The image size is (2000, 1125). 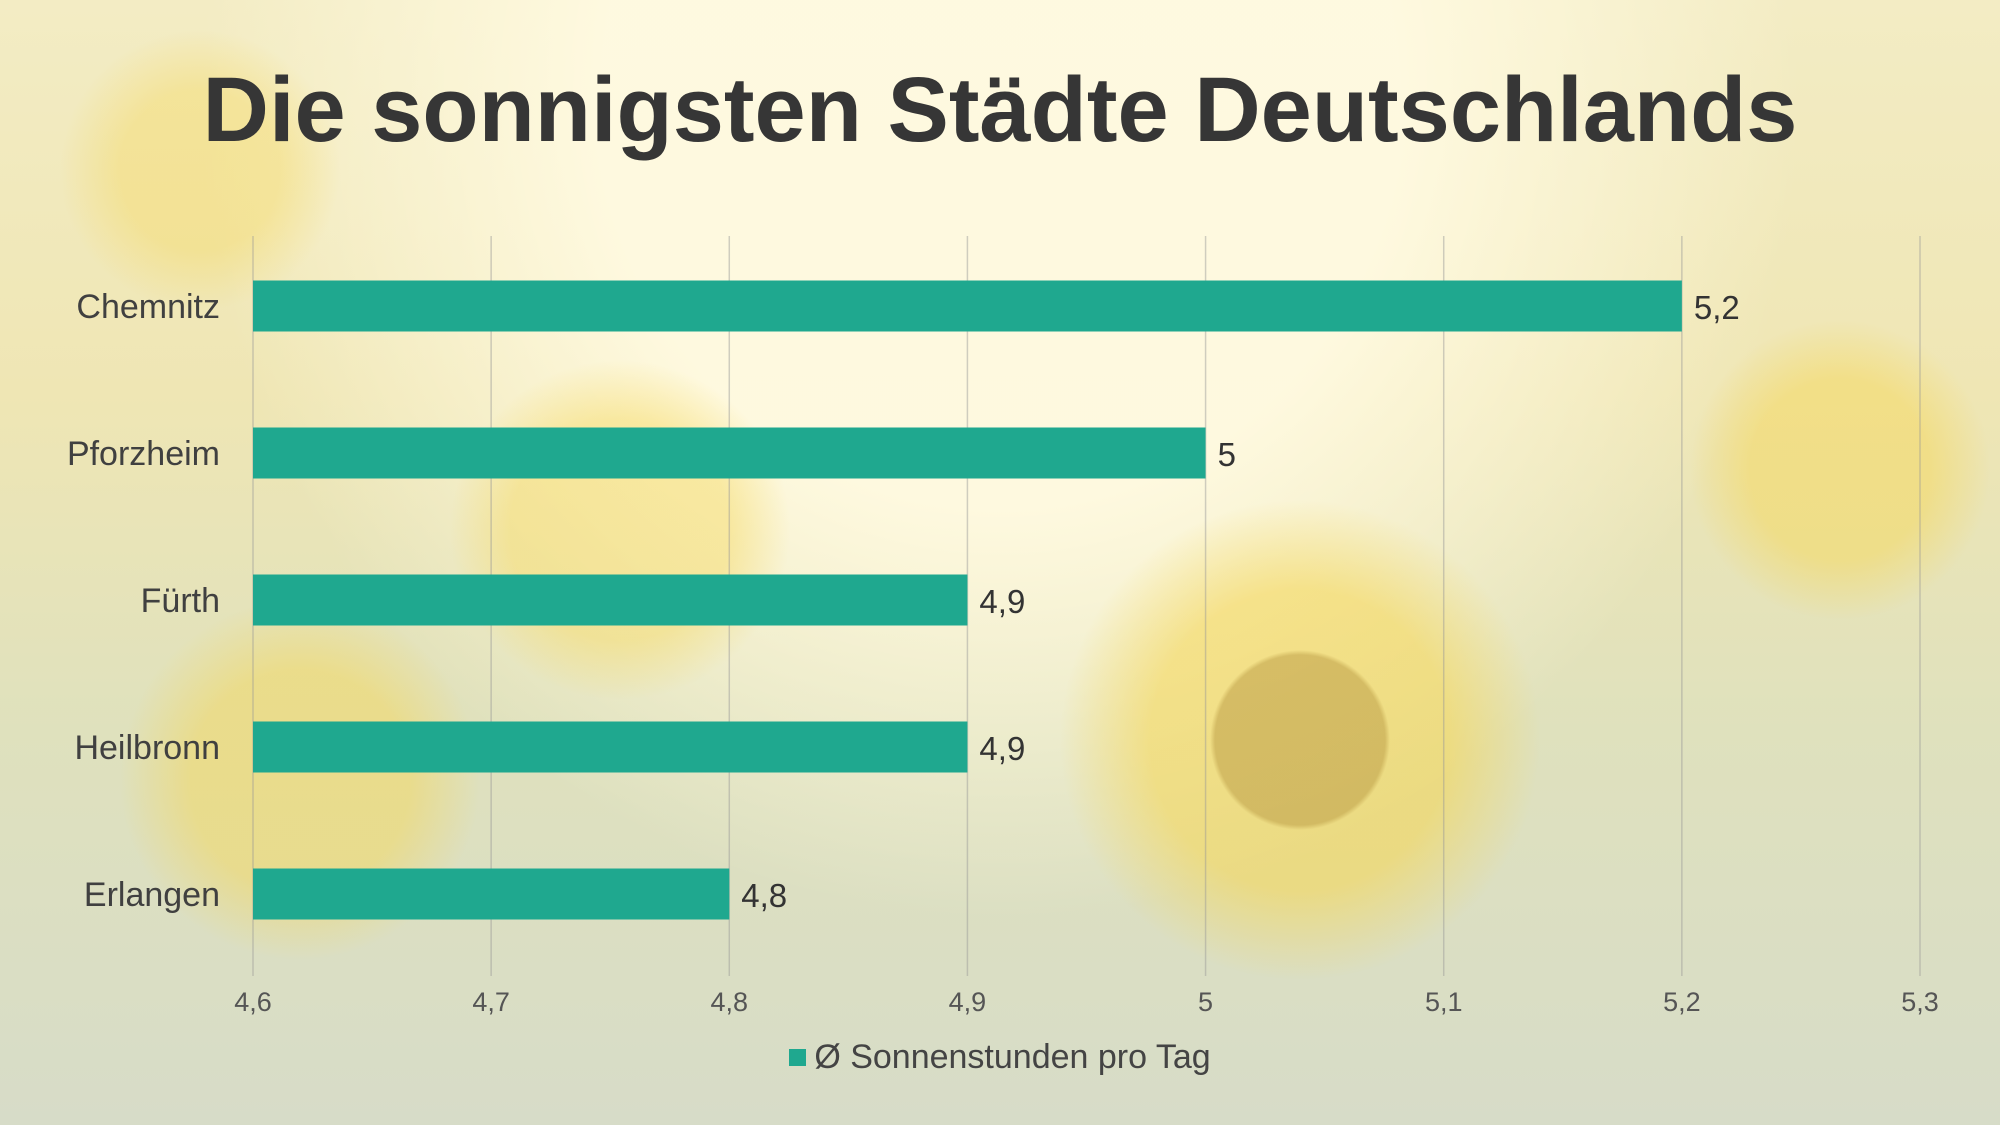 I want to click on x-tick-label: 5, so click(x=1205, y=1002).